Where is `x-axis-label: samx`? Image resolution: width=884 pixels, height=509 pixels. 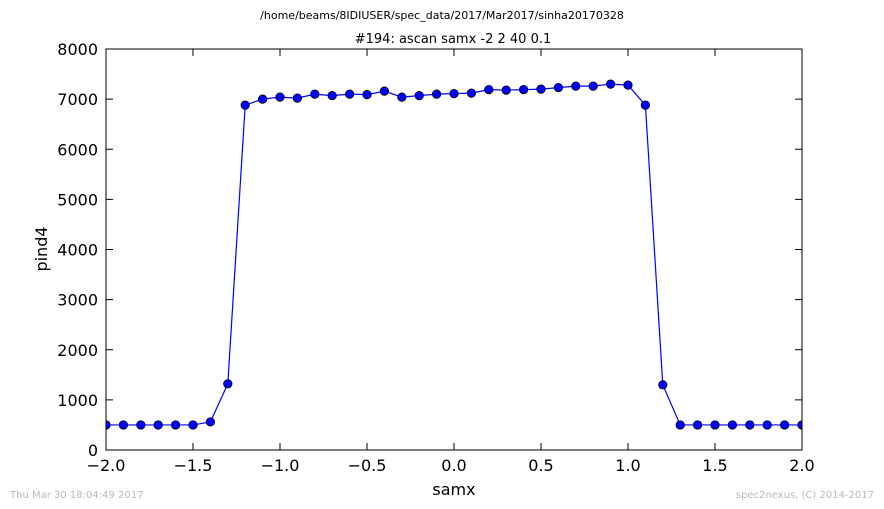 x-axis-label: samx is located at coordinates (453, 489).